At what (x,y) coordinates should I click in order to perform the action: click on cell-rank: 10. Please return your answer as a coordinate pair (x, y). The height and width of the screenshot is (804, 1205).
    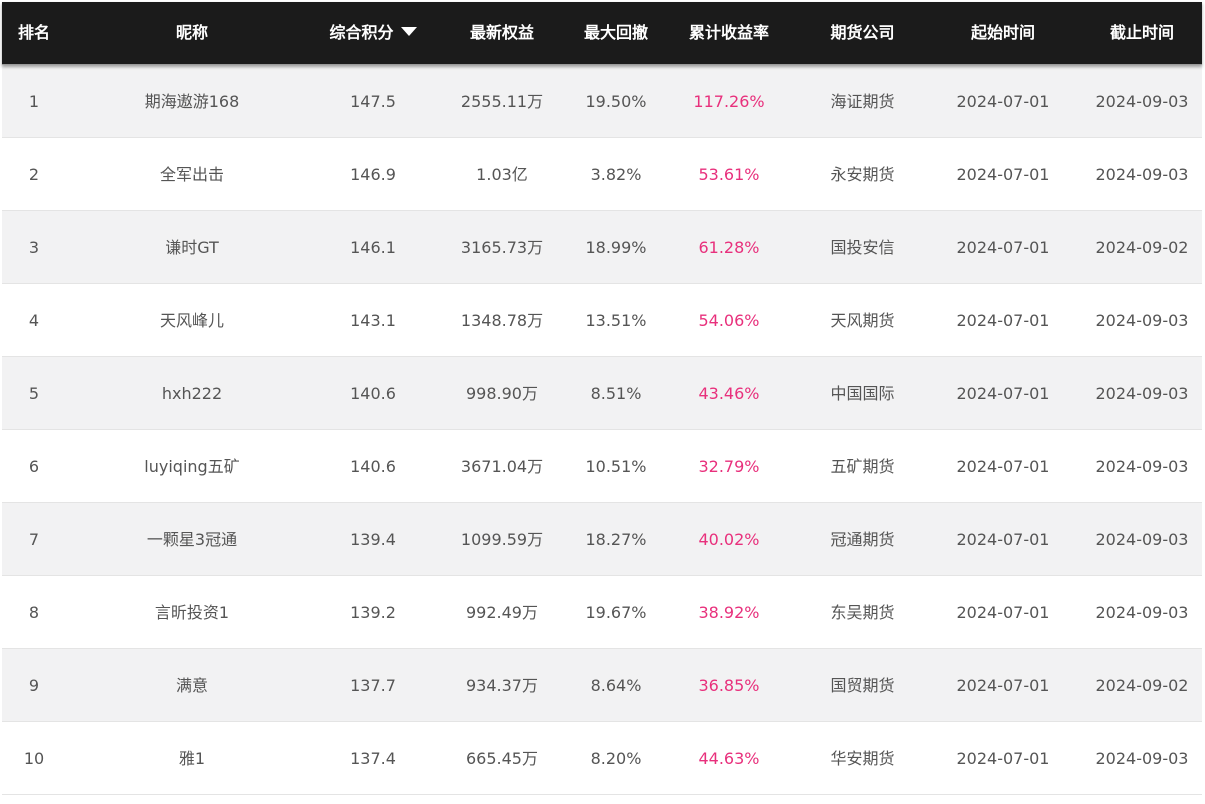
    Looking at the image, I should click on (34, 758).